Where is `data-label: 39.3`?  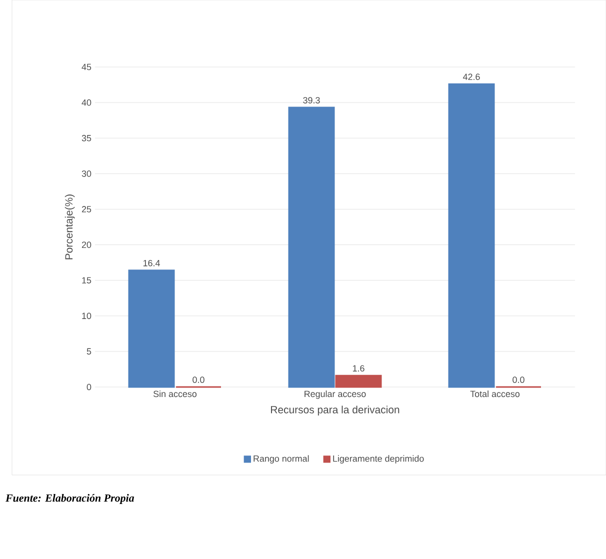
data-label: 39.3 is located at coordinates (311, 100).